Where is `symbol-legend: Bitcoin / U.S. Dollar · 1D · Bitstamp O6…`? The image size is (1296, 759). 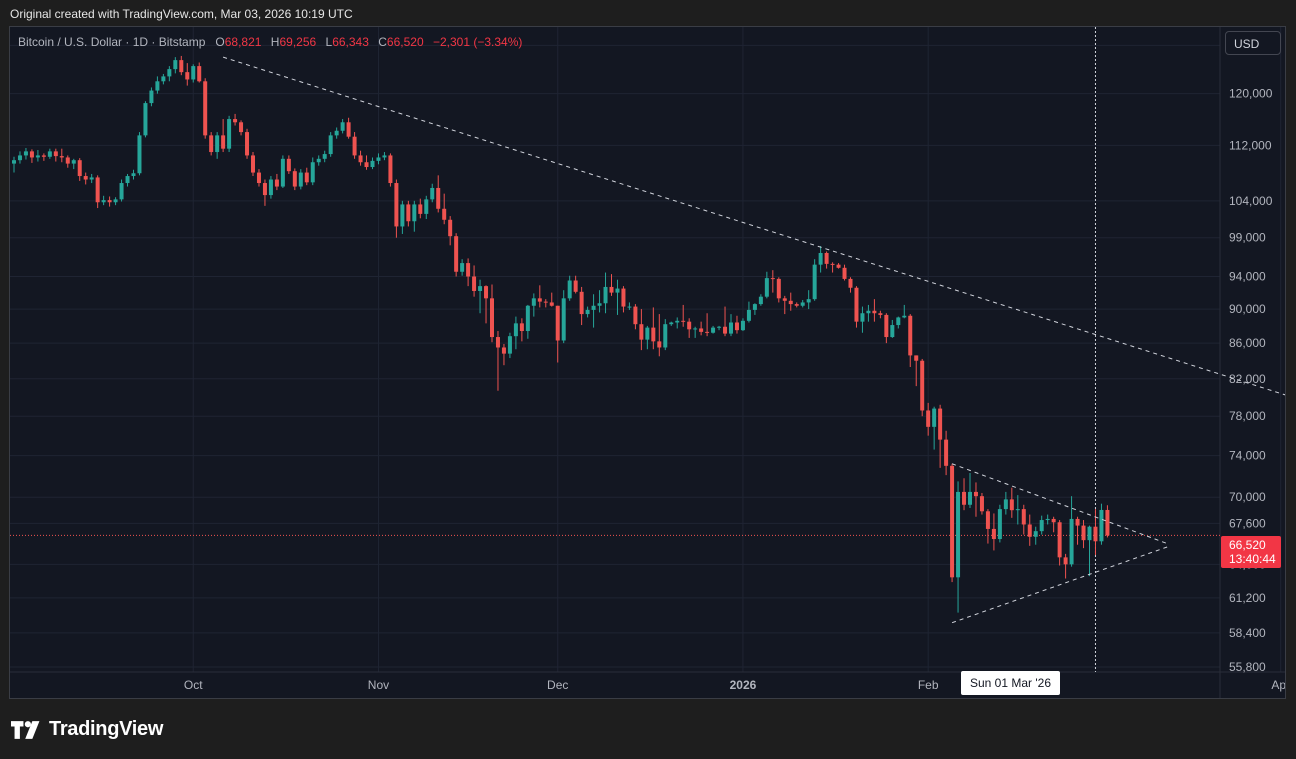
symbol-legend: Bitcoin / U.S. Dollar · 1D · Bitstamp O6… is located at coordinates (270, 42).